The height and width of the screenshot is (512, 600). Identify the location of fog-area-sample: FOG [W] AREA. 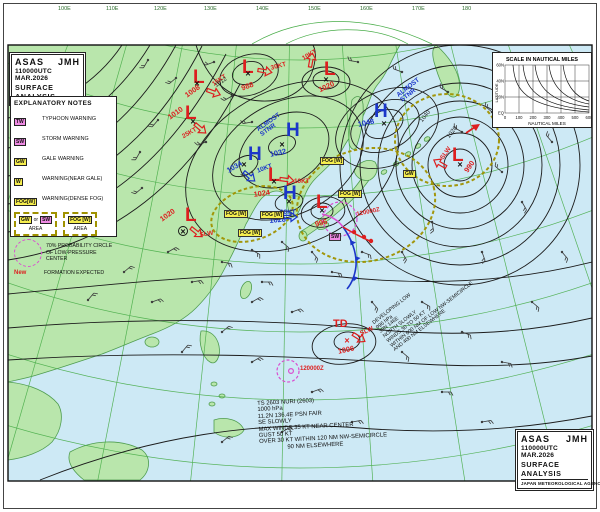
(80, 224).